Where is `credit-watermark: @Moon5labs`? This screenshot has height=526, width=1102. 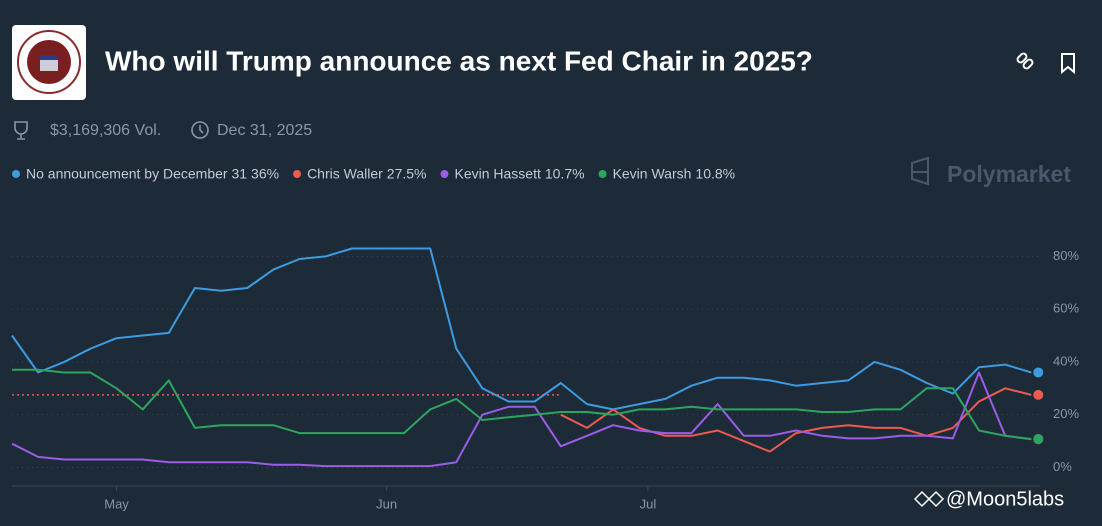
credit-watermark: @Moon5labs is located at coordinates (1005, 499).